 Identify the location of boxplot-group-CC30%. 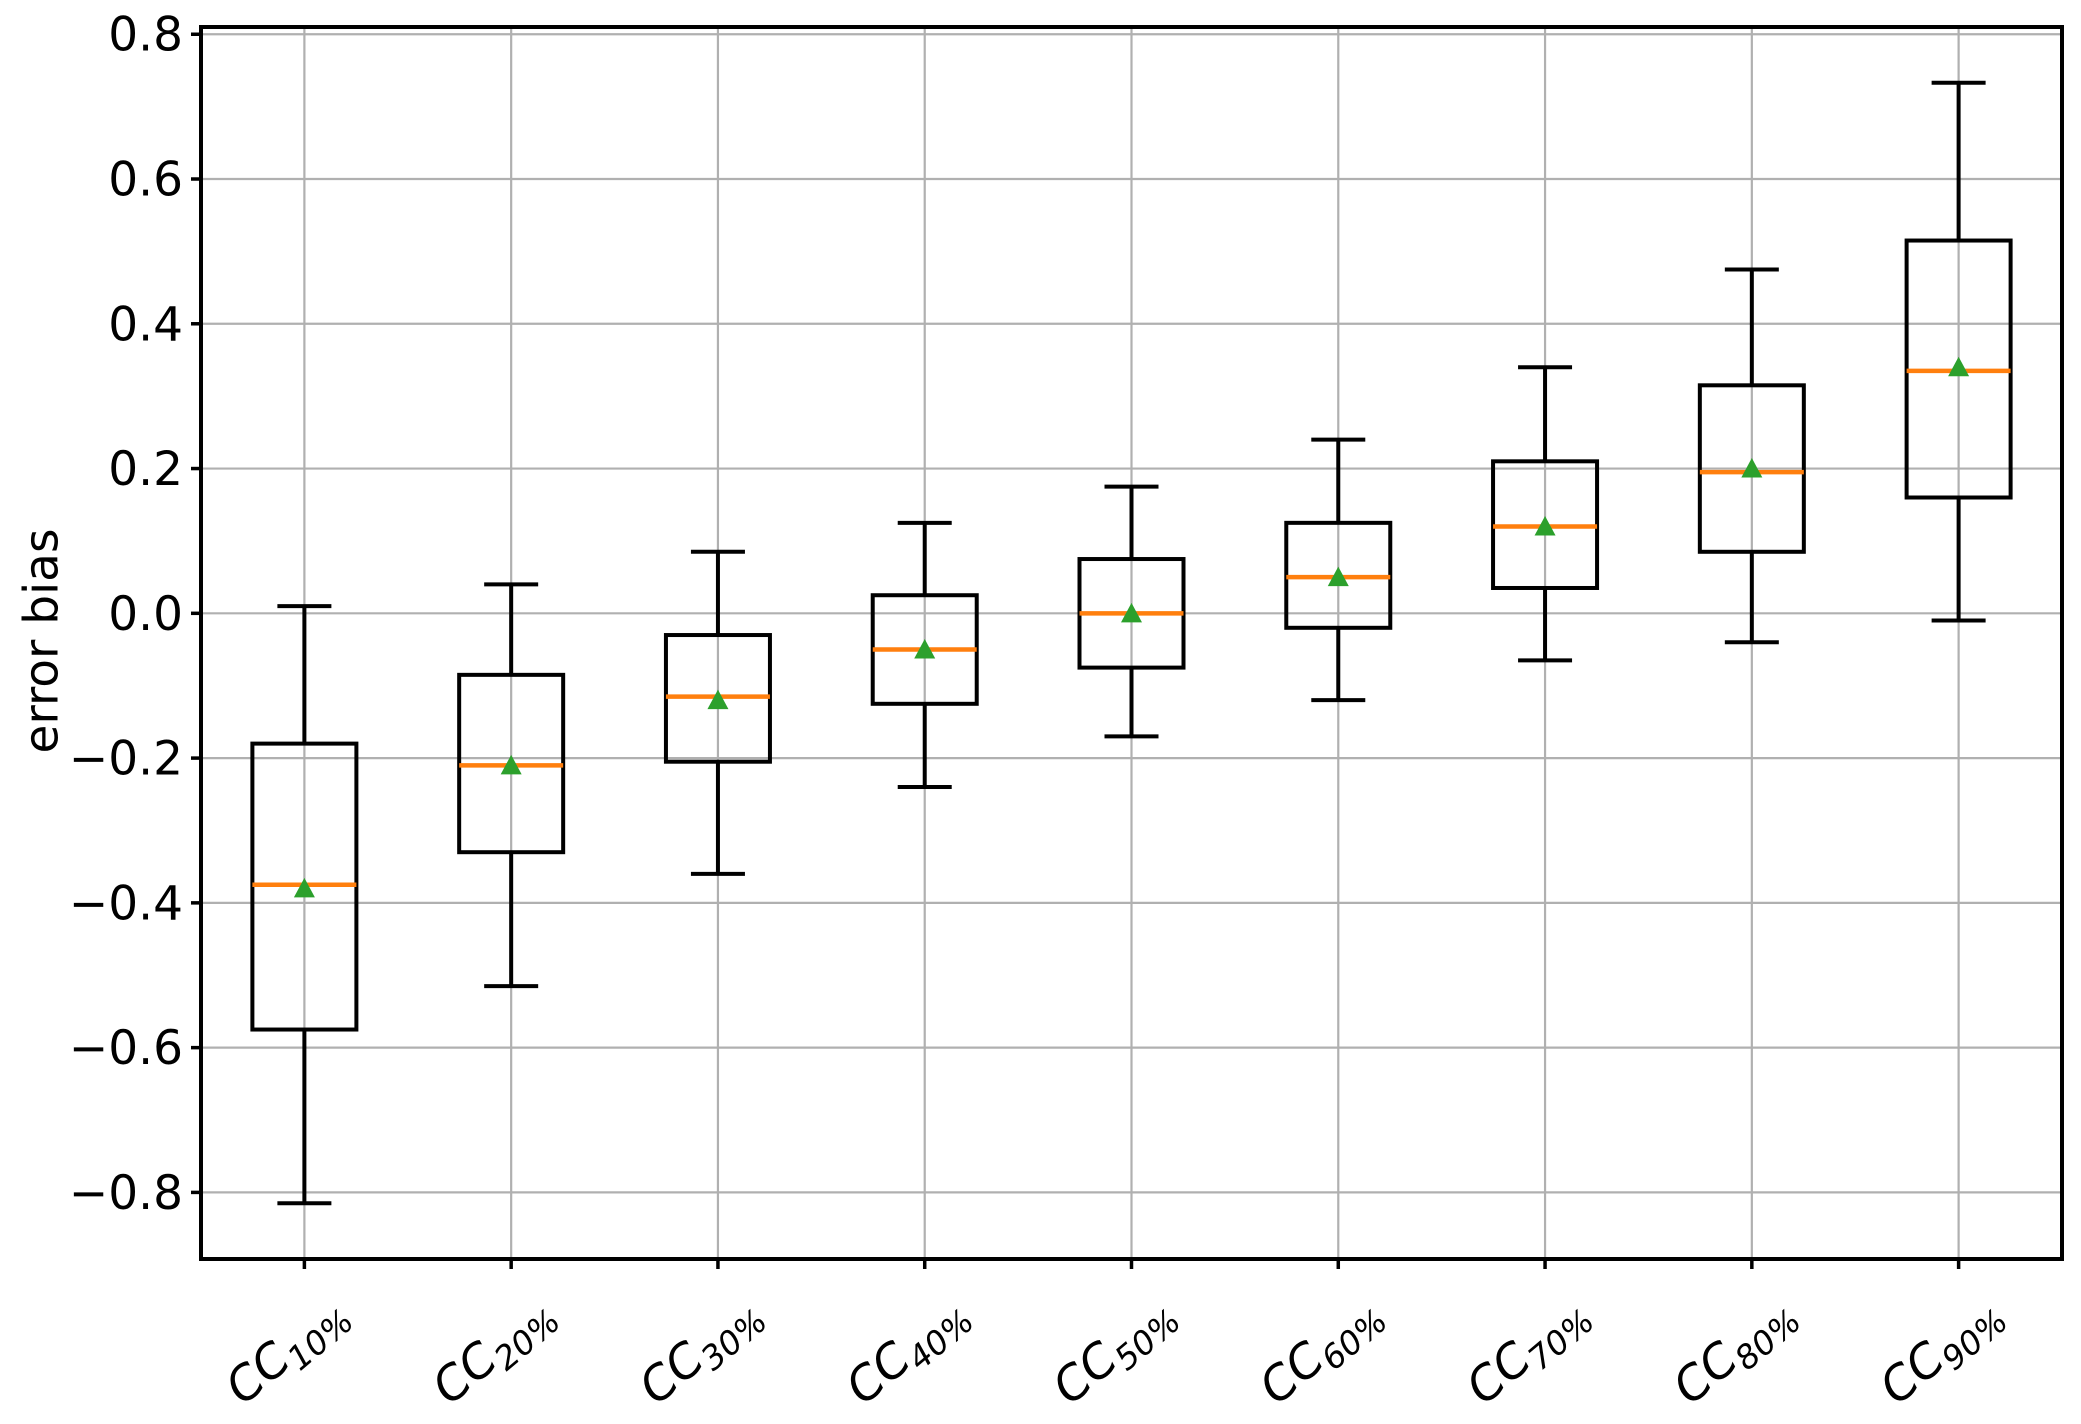
(717, 712).